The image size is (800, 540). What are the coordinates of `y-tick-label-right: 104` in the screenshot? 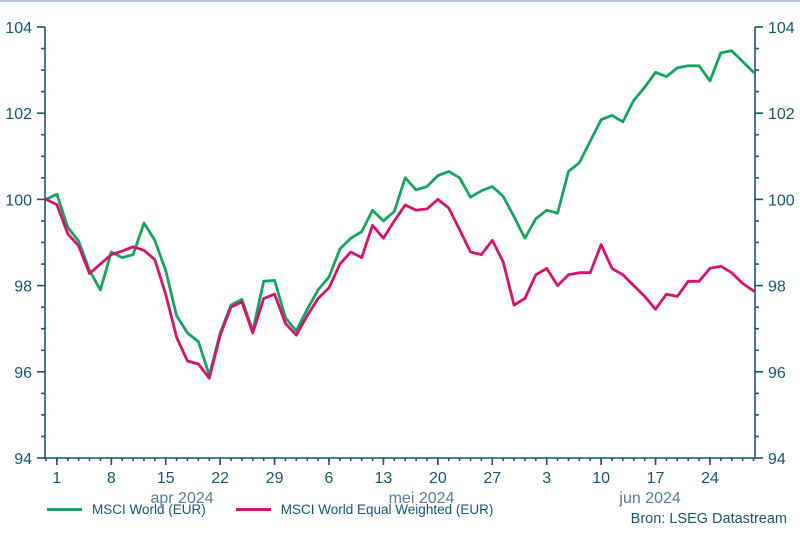 It's located at (781, 28).